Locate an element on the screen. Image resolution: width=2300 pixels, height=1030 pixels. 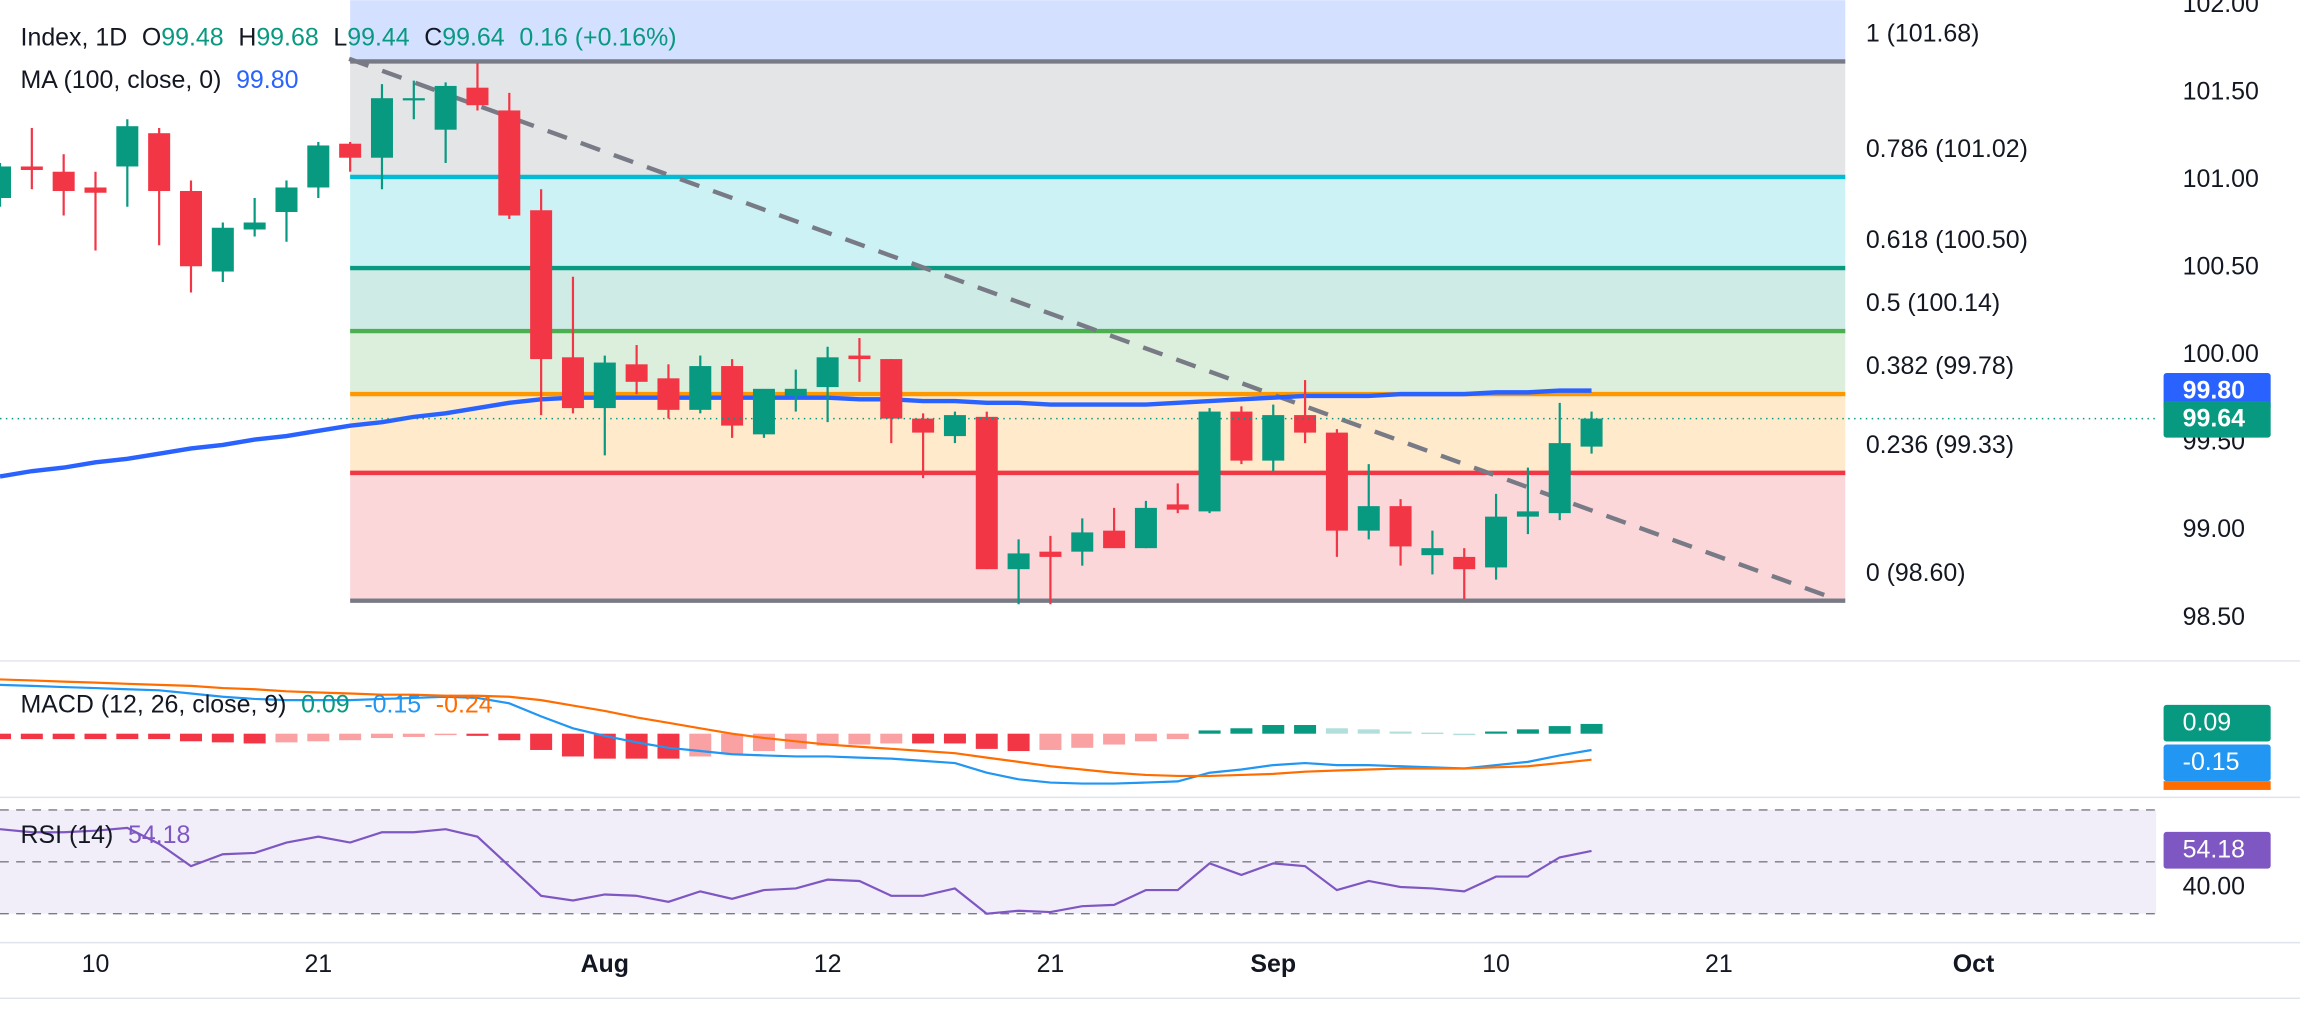
price-axis-label: 102.00 is located at coordinates (2221, 9).